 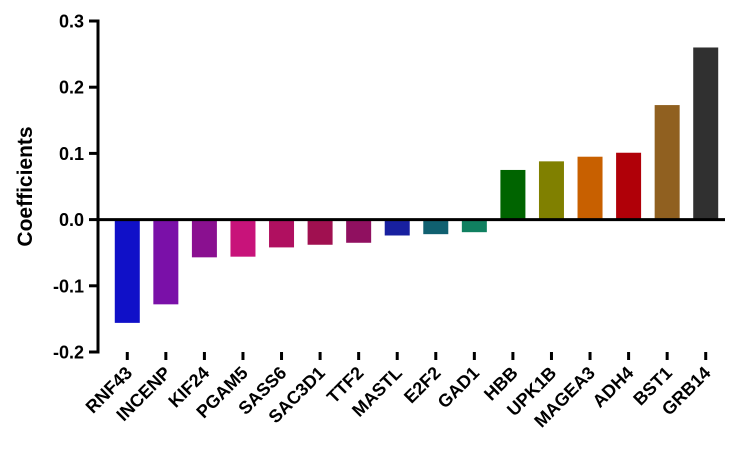 I want to click on y-tick-label: 0.1, so click(x=71, y=154).